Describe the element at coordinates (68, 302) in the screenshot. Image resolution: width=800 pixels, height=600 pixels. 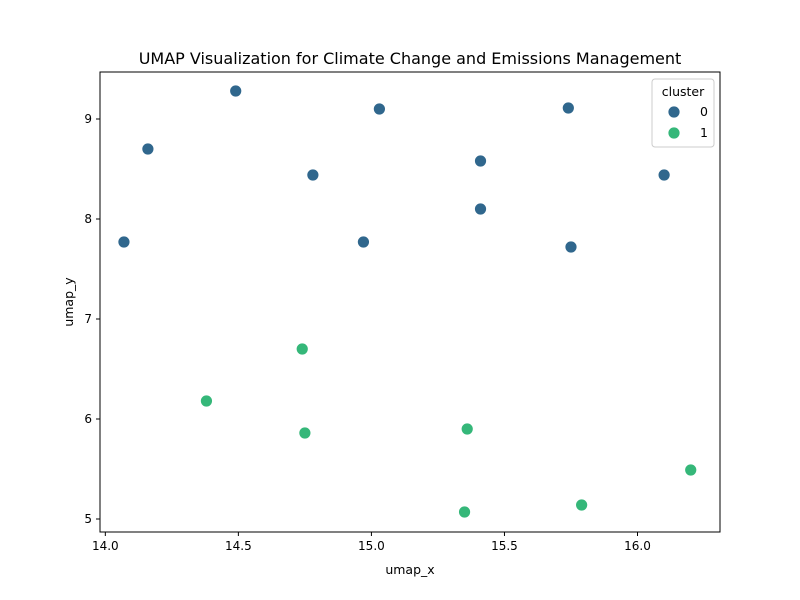
I see `y-axis-label: umap_y` at that location.